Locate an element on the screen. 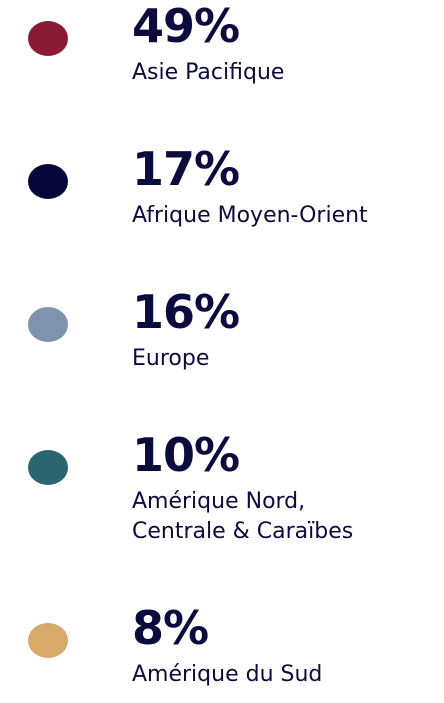 Image resolution: width=444 pixels, height=703 pixels. item-text: 49% Asie Pacifique is located at coordinates (208, 45).